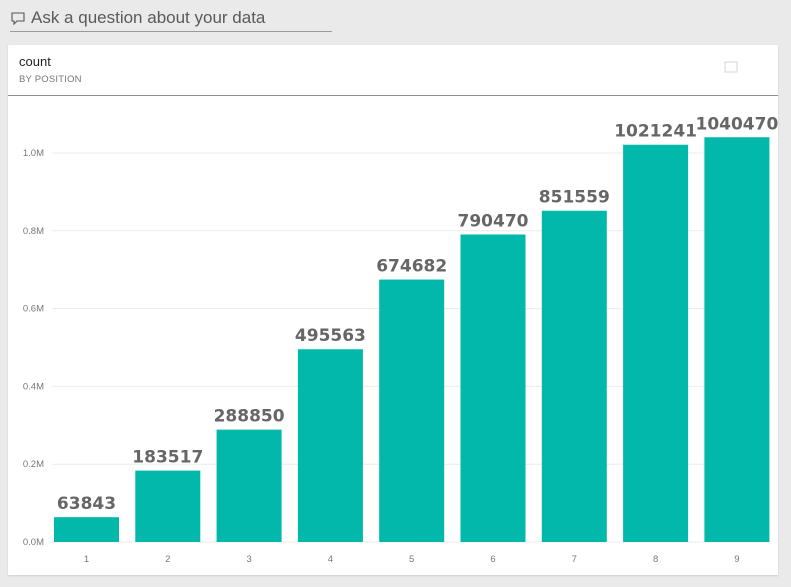 This screenshot has height=587, width=791. I want to click on tile-subtitle: BY POSITION, so click(50, 79).